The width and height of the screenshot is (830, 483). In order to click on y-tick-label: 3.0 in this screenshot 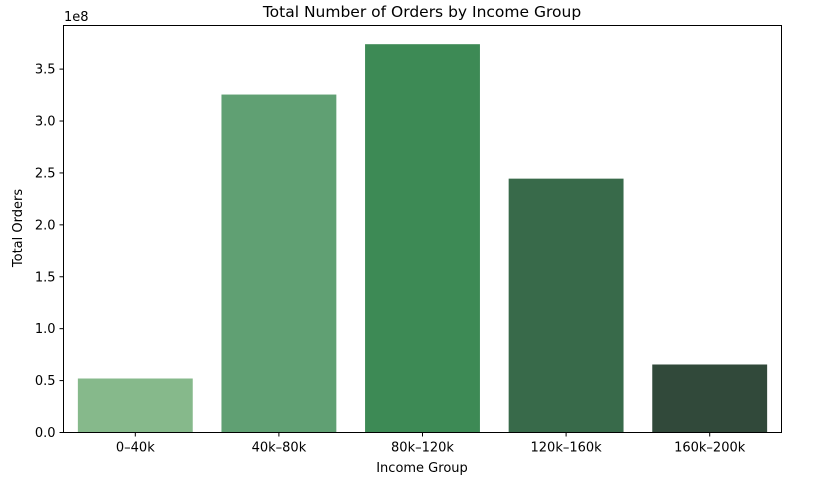, I will do `click(45, 122)`.